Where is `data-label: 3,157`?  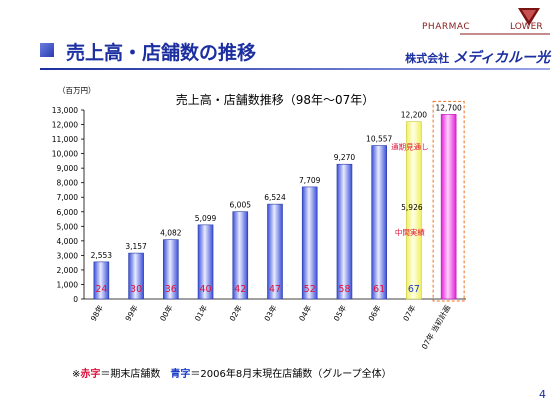 data-label: 3,157 is located at coordinates (136, 246).